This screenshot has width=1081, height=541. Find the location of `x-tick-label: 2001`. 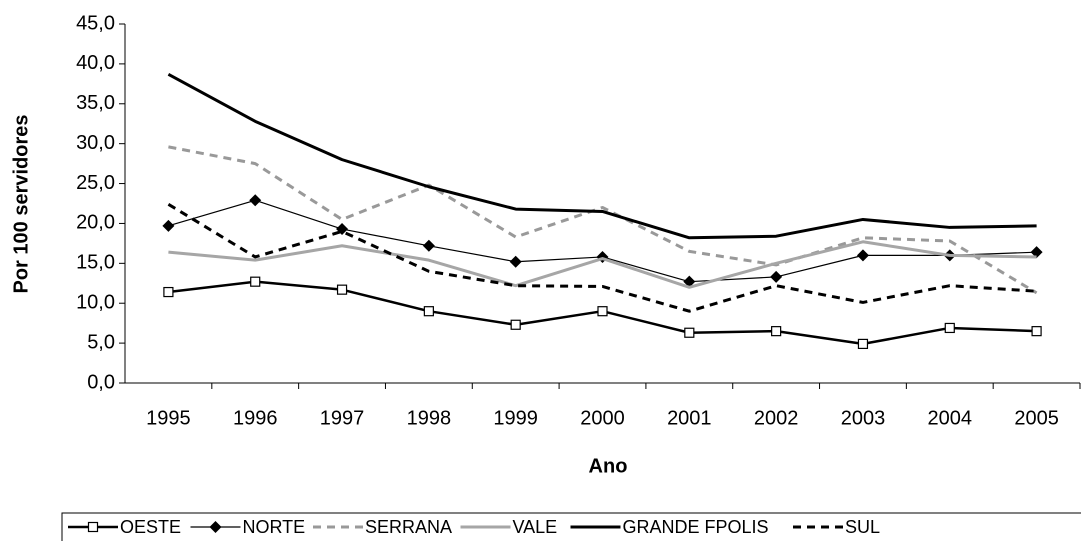

x-tick-label: 2001 is located at coordinates (689, 418).